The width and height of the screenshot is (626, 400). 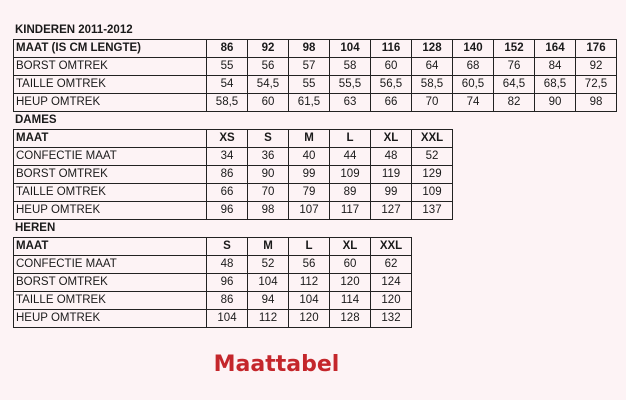 I want to click on table-cell: XS, so click(x=227, y=138).